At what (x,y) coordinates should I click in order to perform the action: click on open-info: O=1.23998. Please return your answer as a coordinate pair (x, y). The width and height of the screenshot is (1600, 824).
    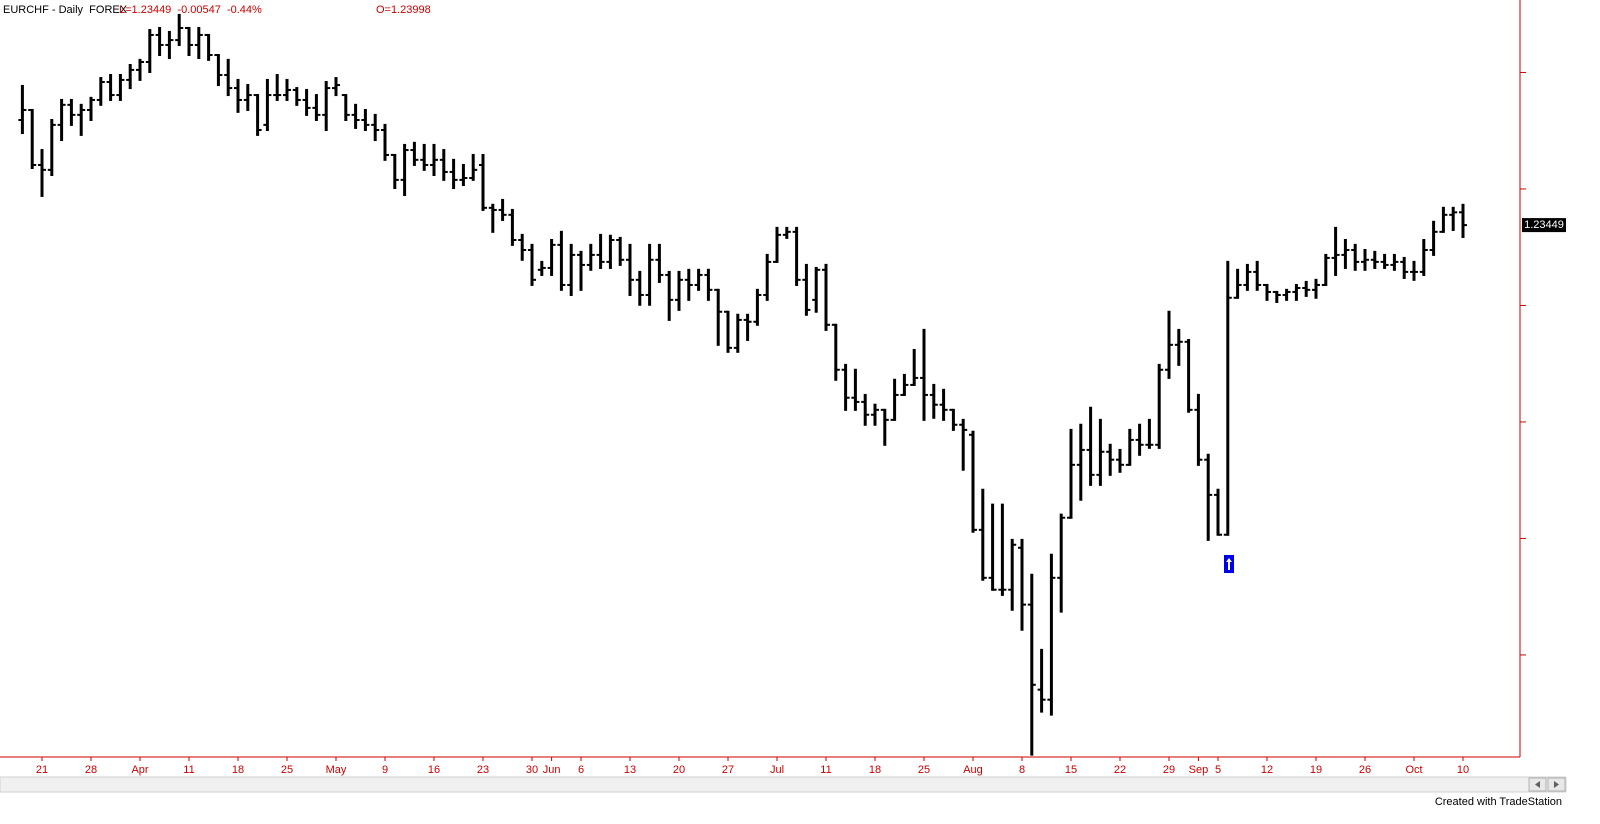
    Looking at the image, I should click on (403, 10).